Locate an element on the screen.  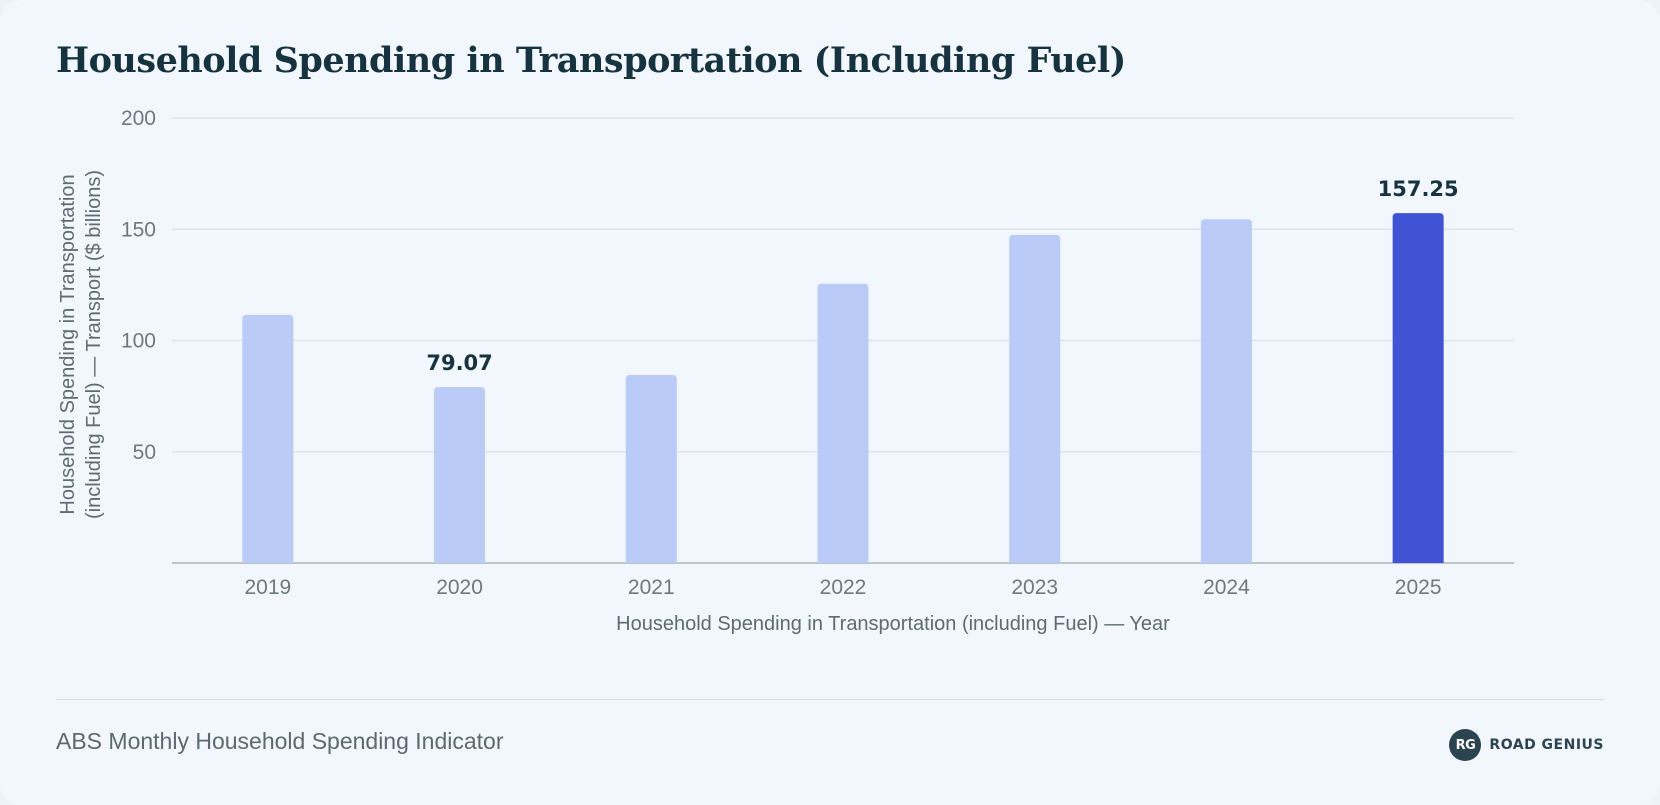
y-axis-title-line: Household Spending in Transportation is located at coordinates (68, 344).